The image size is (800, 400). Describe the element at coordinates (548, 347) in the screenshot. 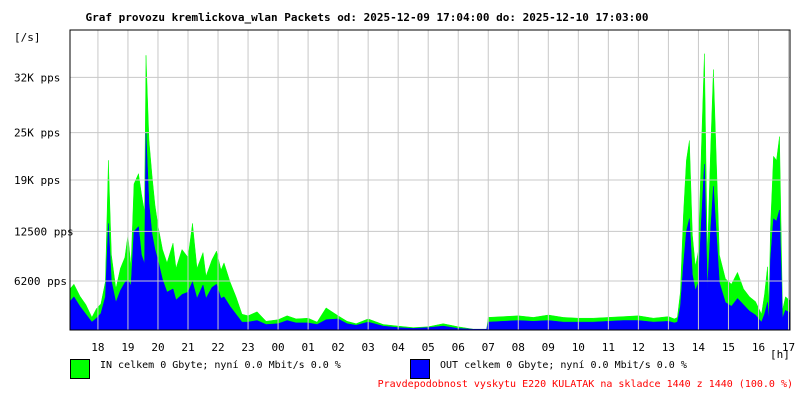

I see `x-tick-label: 09` at that location.